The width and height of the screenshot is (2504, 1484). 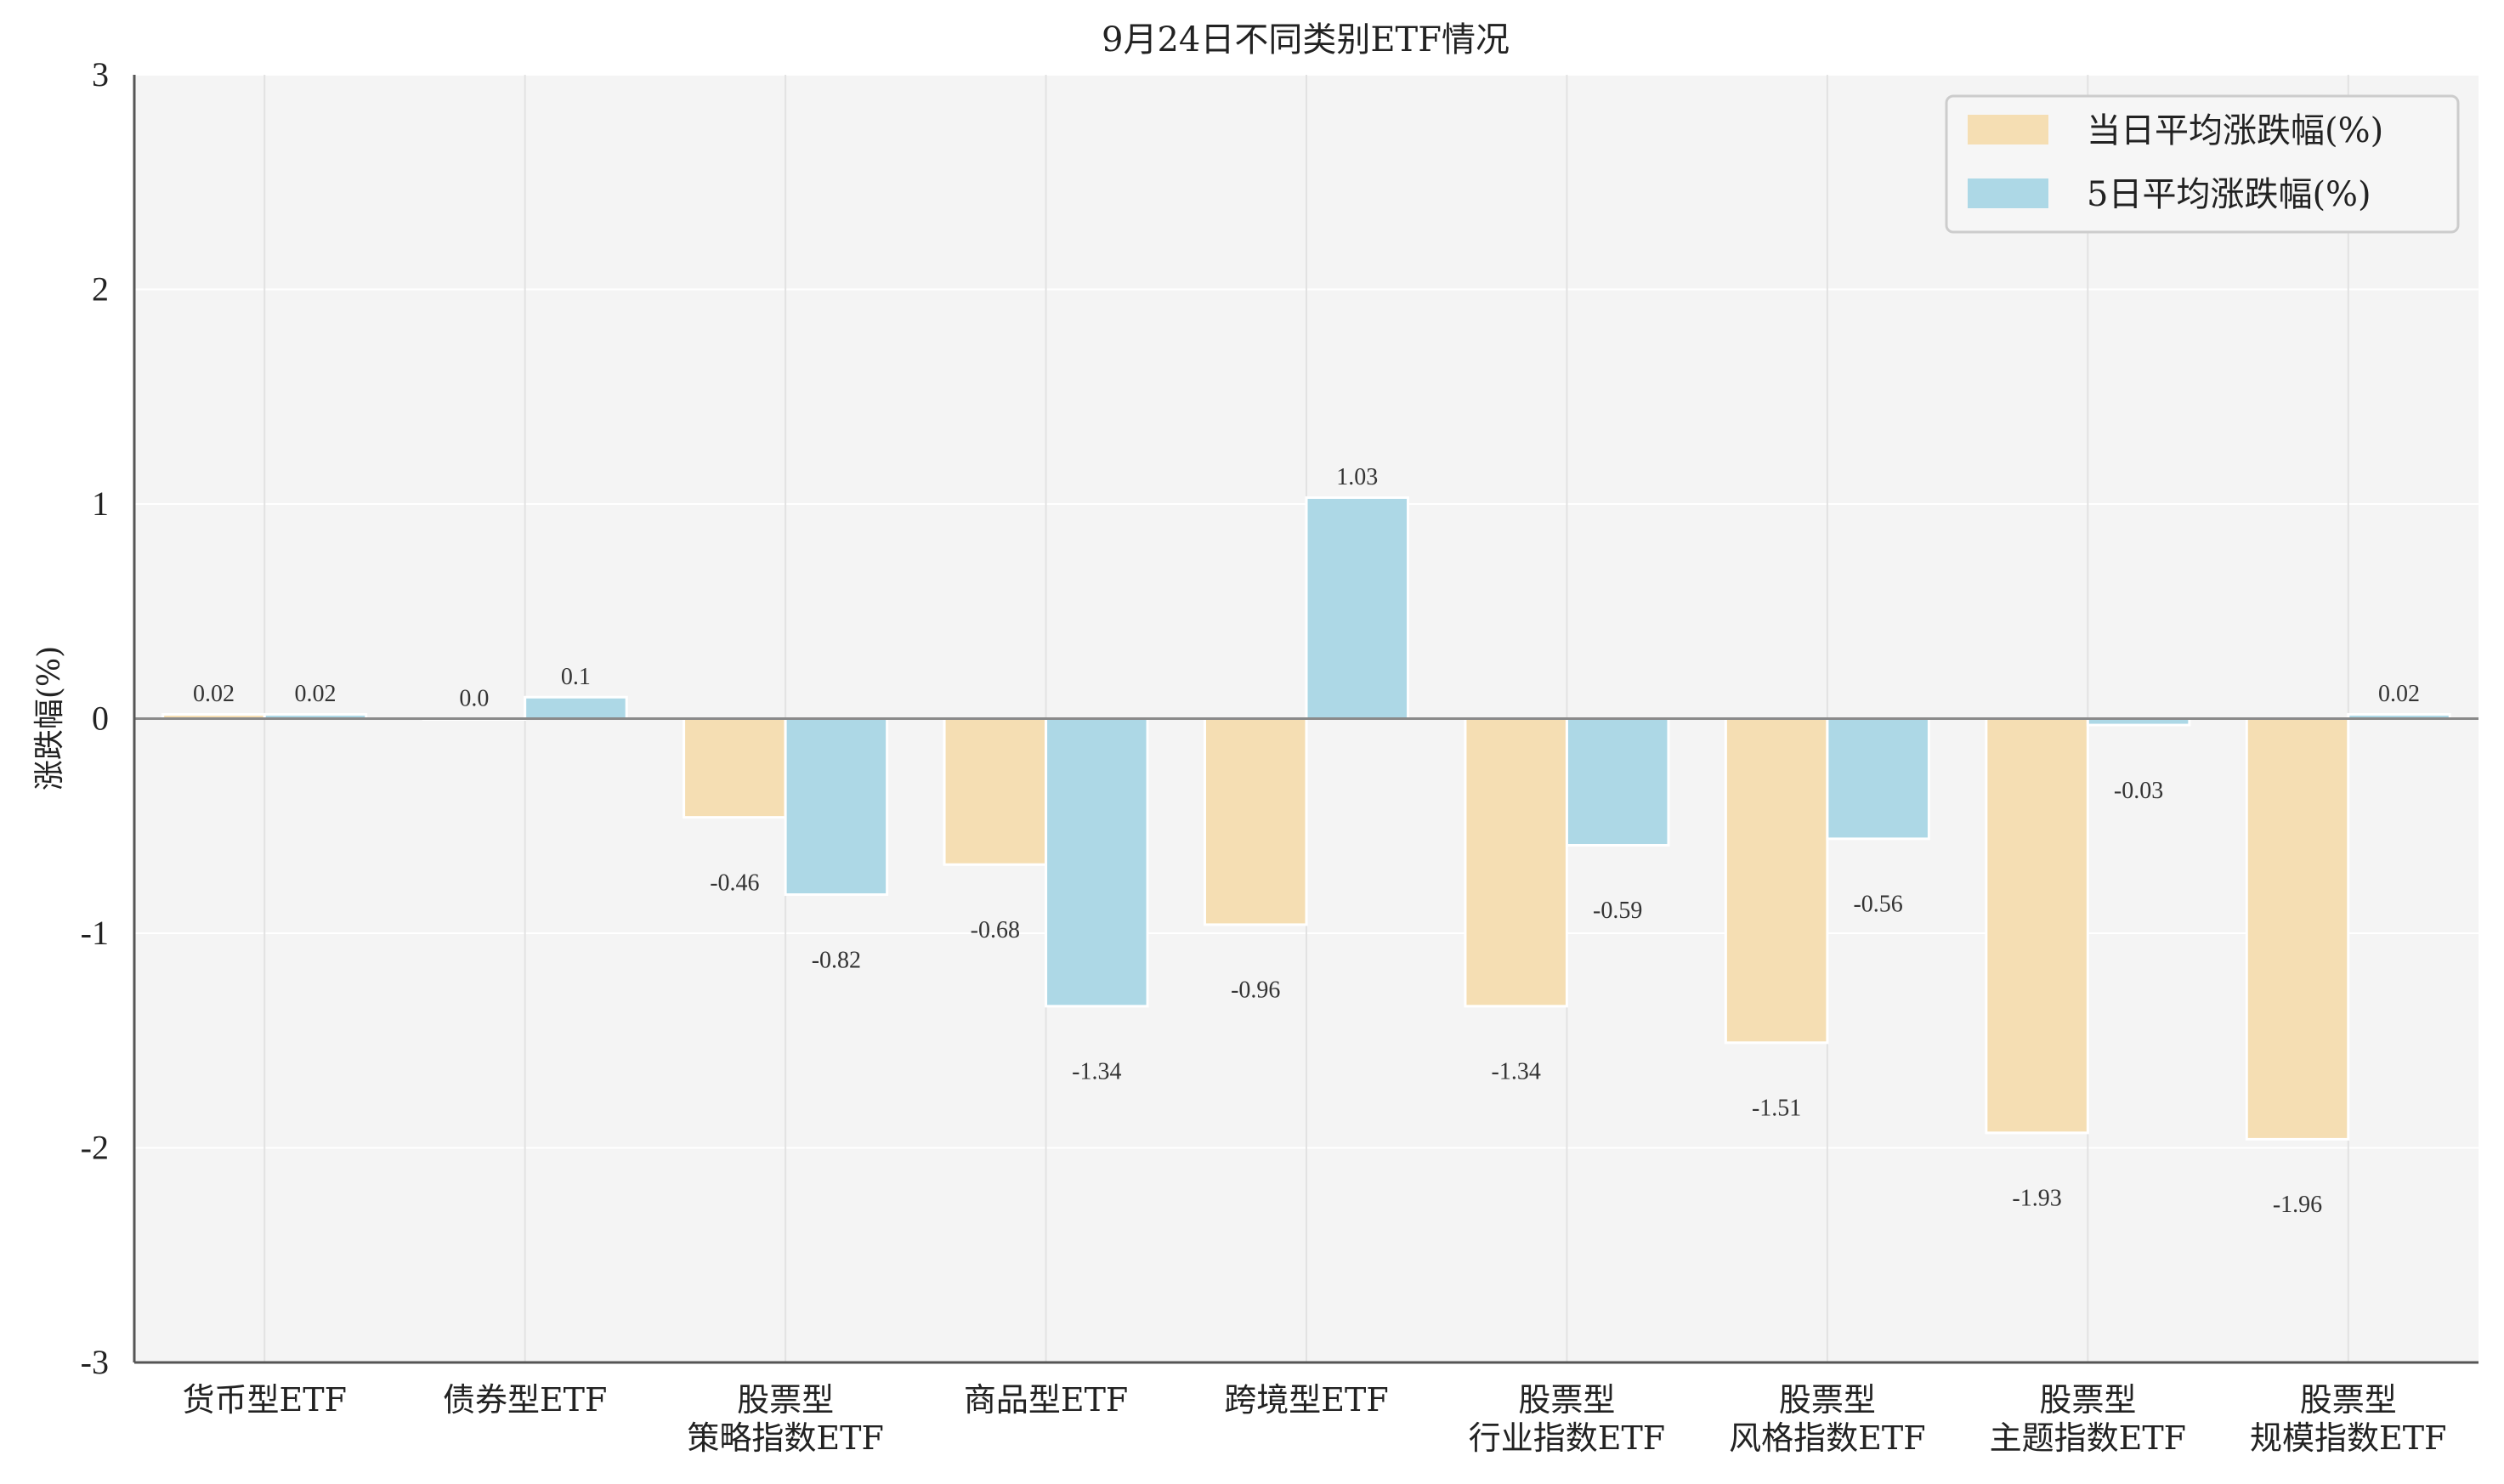 I want to click on data-label: 0.1, so click(x=576, y=677).